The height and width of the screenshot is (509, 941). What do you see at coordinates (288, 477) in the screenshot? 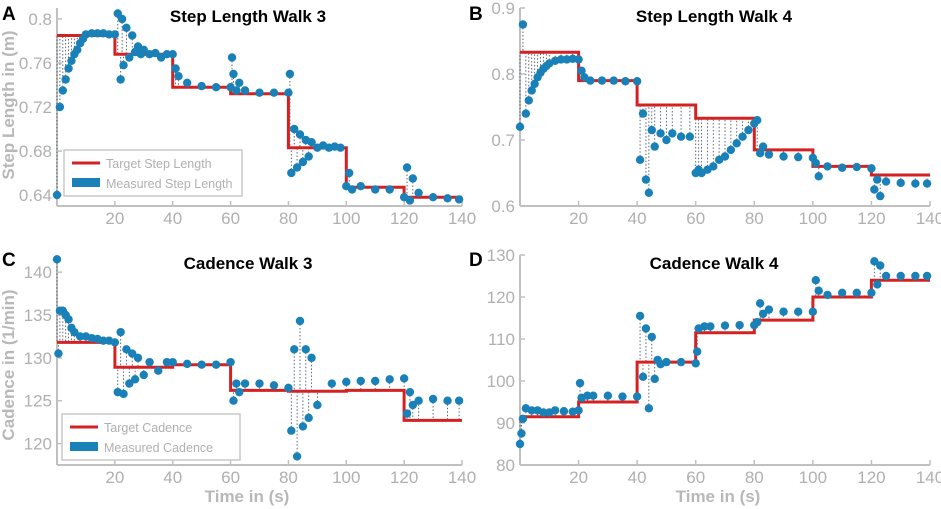
I see `panel-c-x-tick-label: 80` at bounding box center [288, 477].